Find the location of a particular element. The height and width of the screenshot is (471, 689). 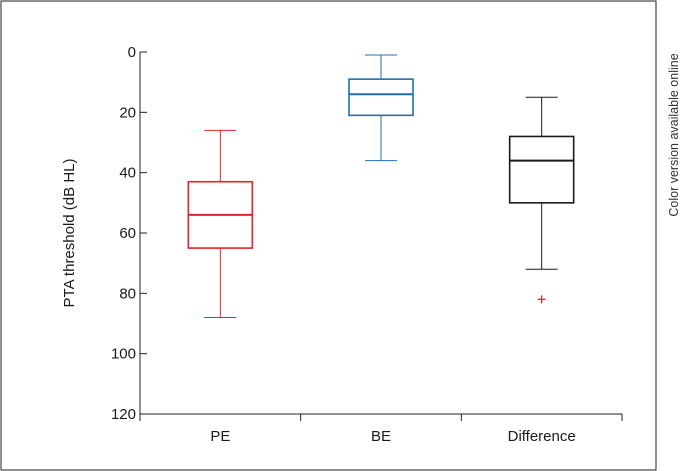

y-tick-label: 60 is located at coordinates (127, 233).